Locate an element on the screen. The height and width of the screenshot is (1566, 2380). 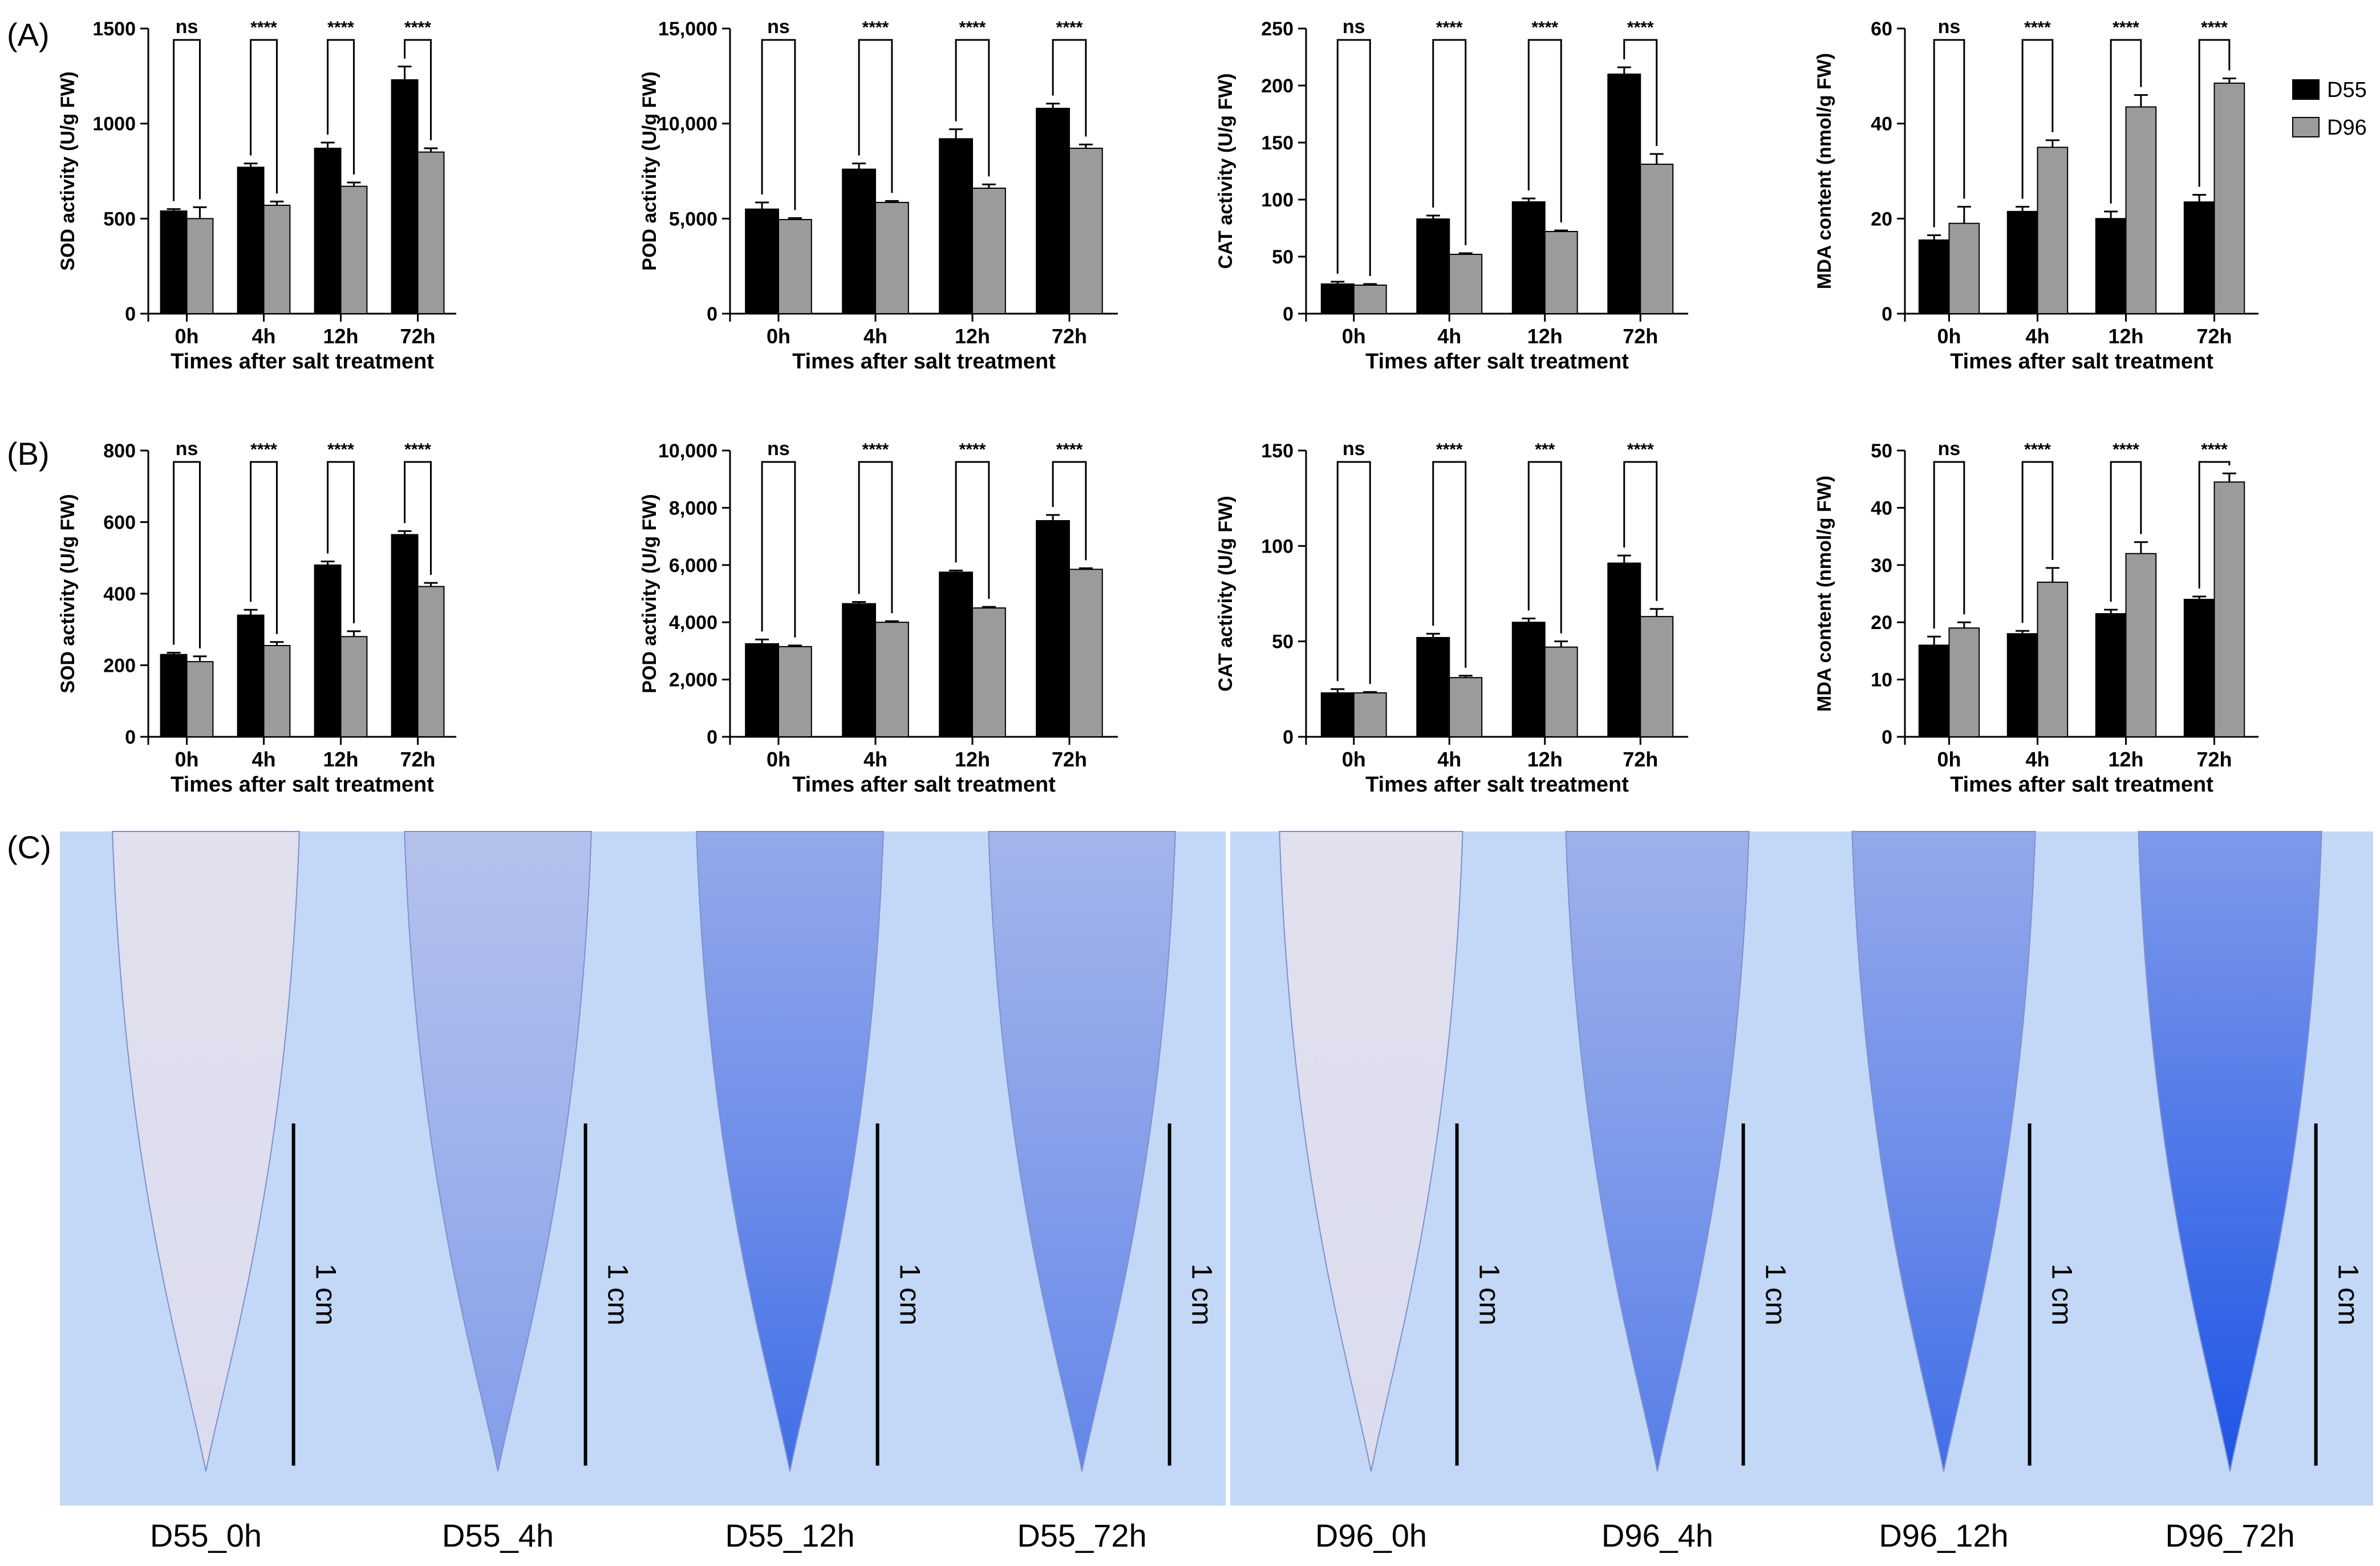
photo-panel-d96_72h: 1 cm D96_72h is located at coordinates (2230, 1192).